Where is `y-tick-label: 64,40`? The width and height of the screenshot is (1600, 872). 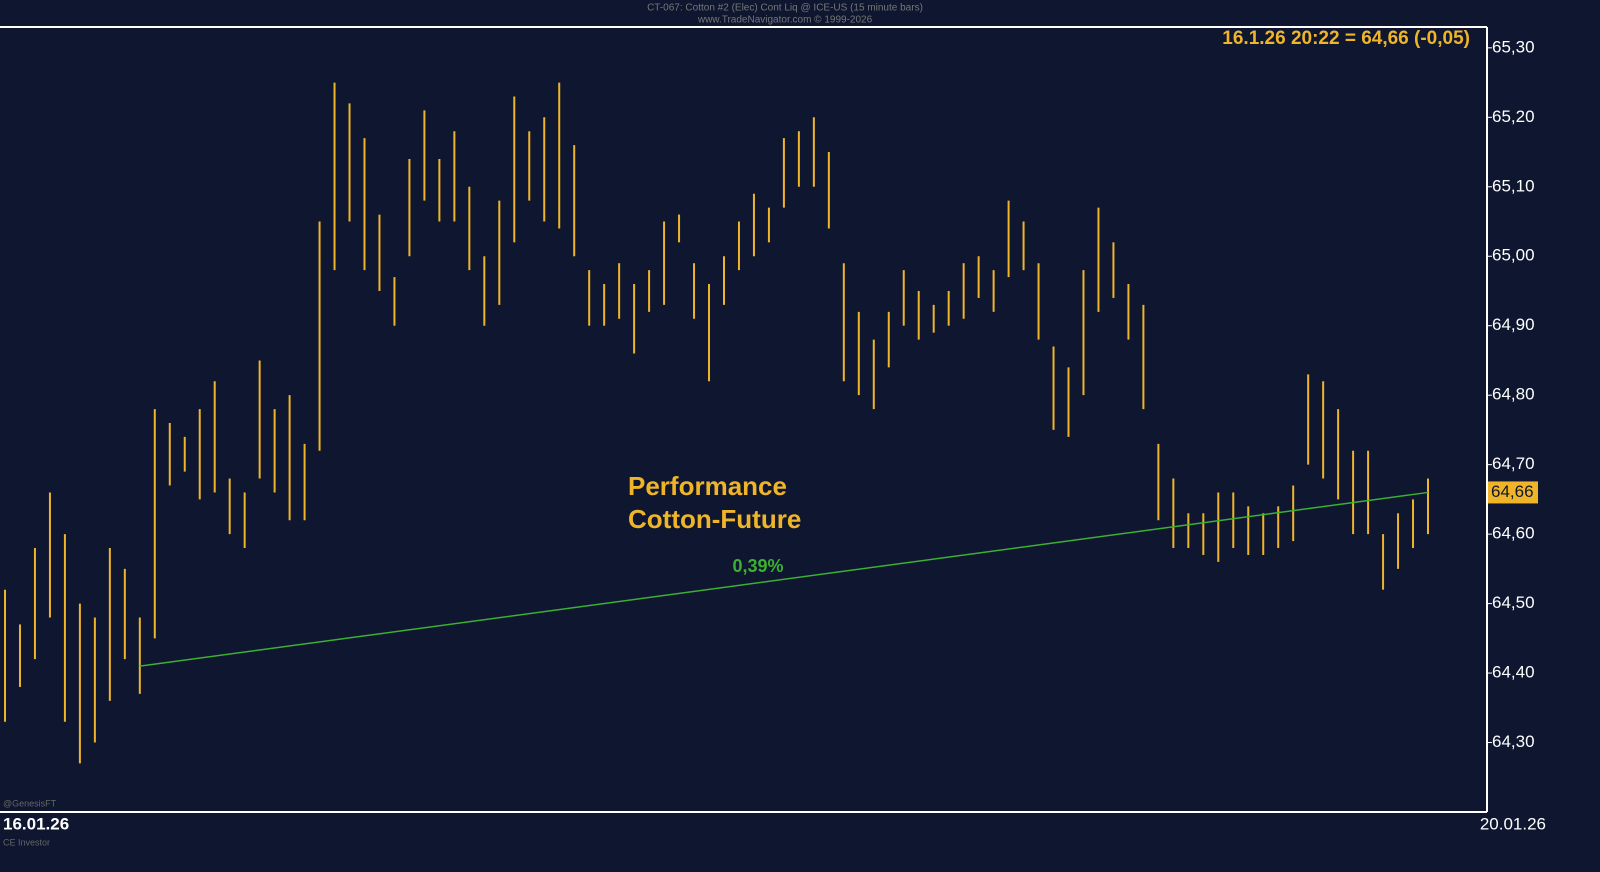 y-tick-label: 64,40 is located at coordinates (1513, 672).